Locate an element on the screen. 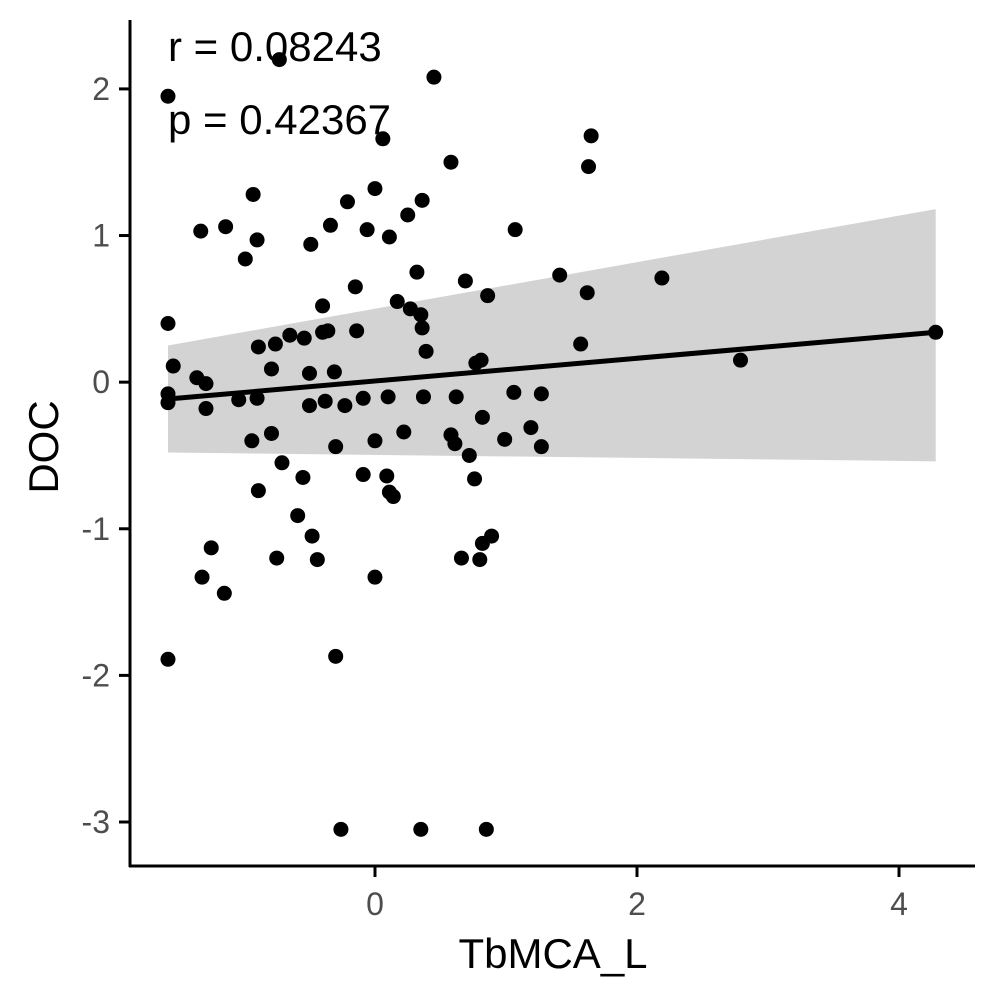  annotation-r: r = 0.08243 is located at coordinates (275, 46).